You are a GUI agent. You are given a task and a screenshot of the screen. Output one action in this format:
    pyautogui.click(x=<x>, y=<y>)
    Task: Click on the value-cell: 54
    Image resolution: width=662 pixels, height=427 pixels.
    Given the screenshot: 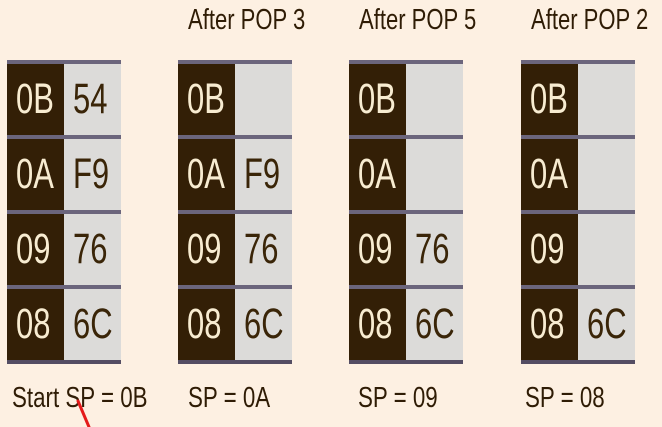 What is the action you would take?
    pyautogui.click(x=92, y=99)
    